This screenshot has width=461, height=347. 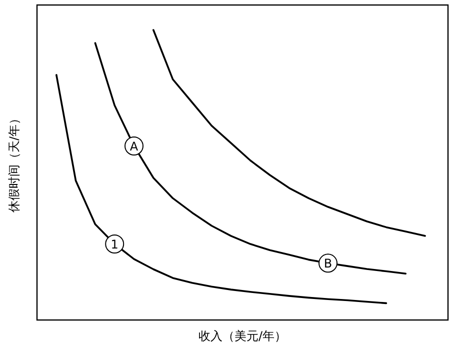 I want to click on annotation: 1, so click(x=114, y=245).